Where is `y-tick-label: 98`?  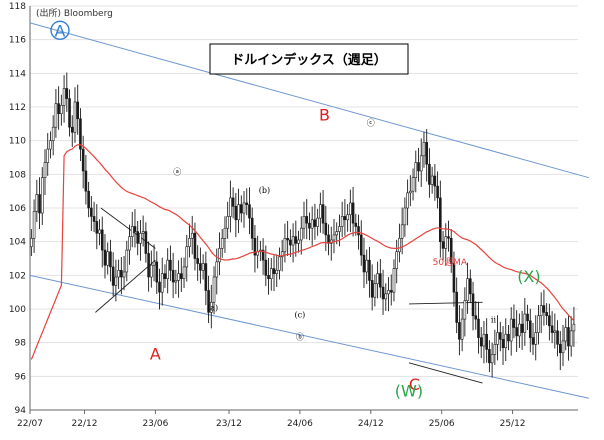 y-tick-label: 98 is located at coordinates (21, 344).